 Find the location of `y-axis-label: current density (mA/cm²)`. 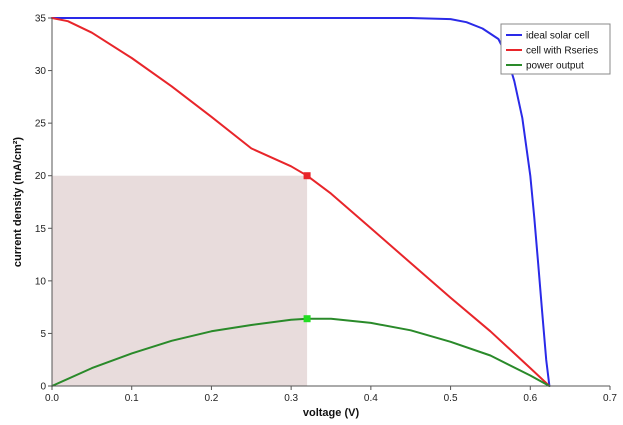

y-axis-label: current density (mA/cm²) is located at coordinates (18, 202).